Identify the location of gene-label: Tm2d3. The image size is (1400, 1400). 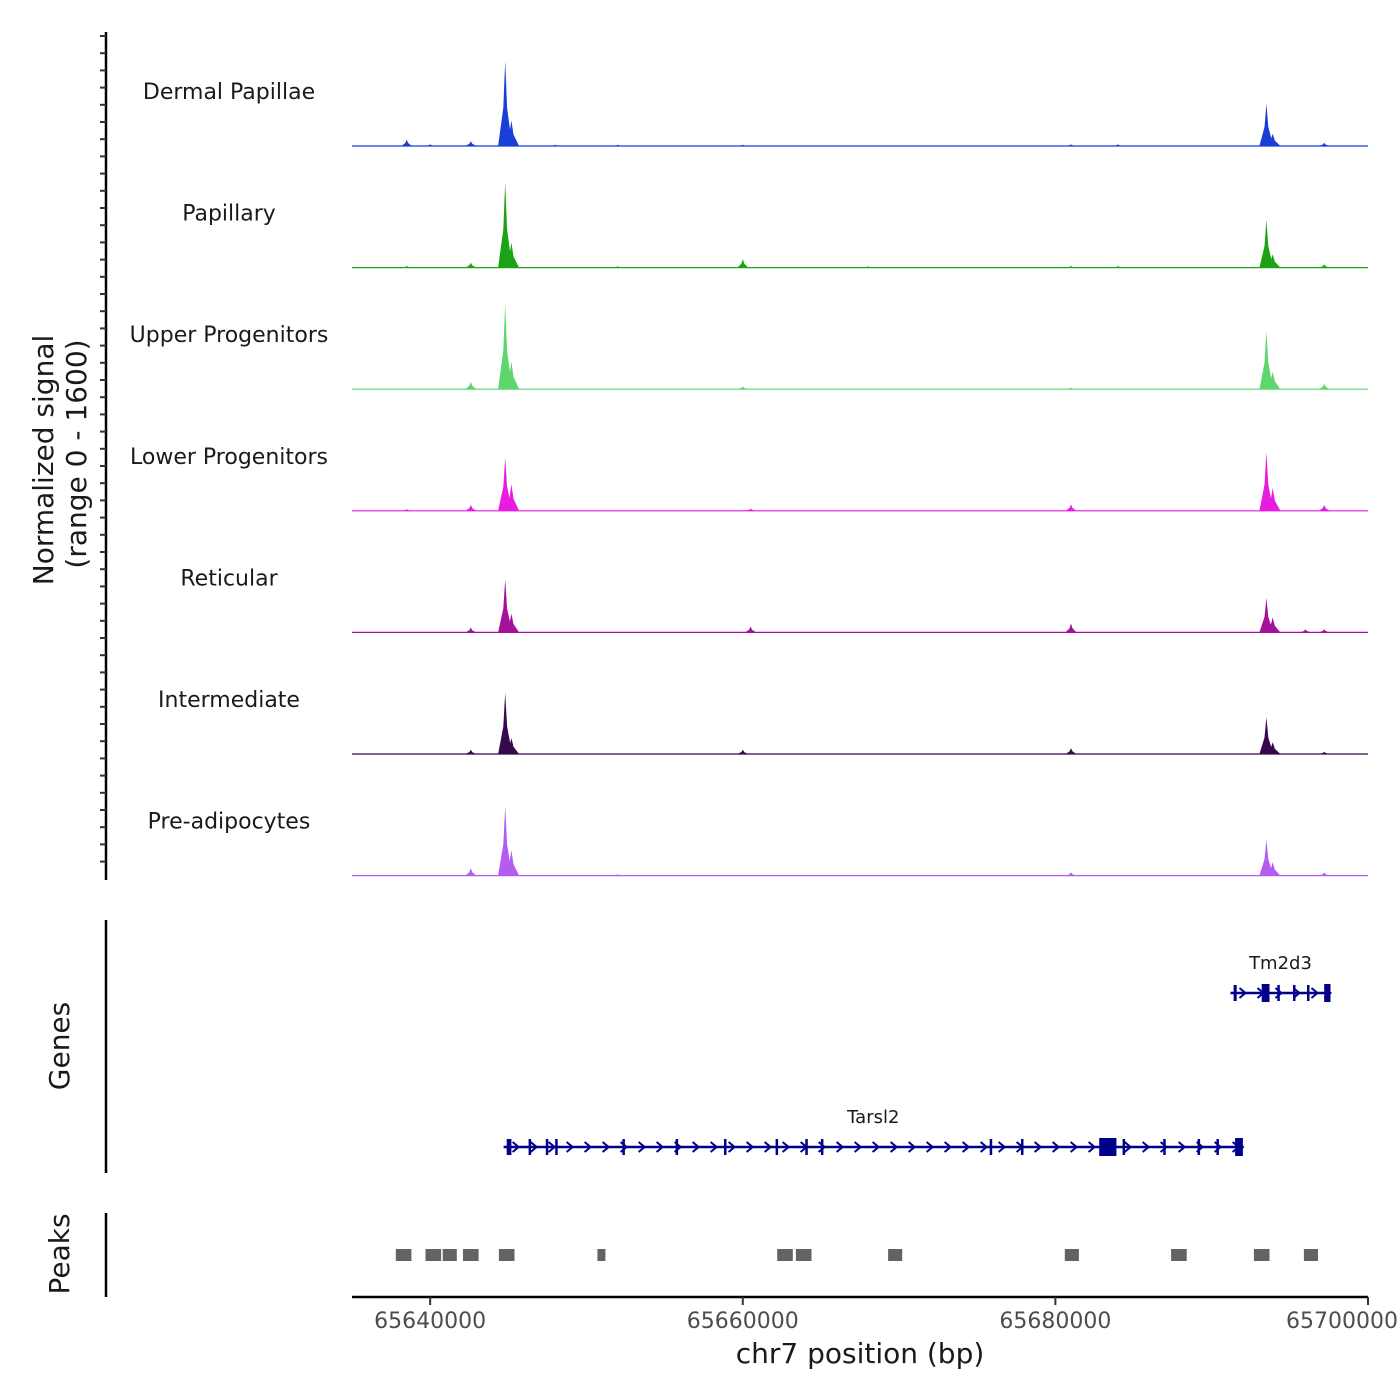
(1280, 963).